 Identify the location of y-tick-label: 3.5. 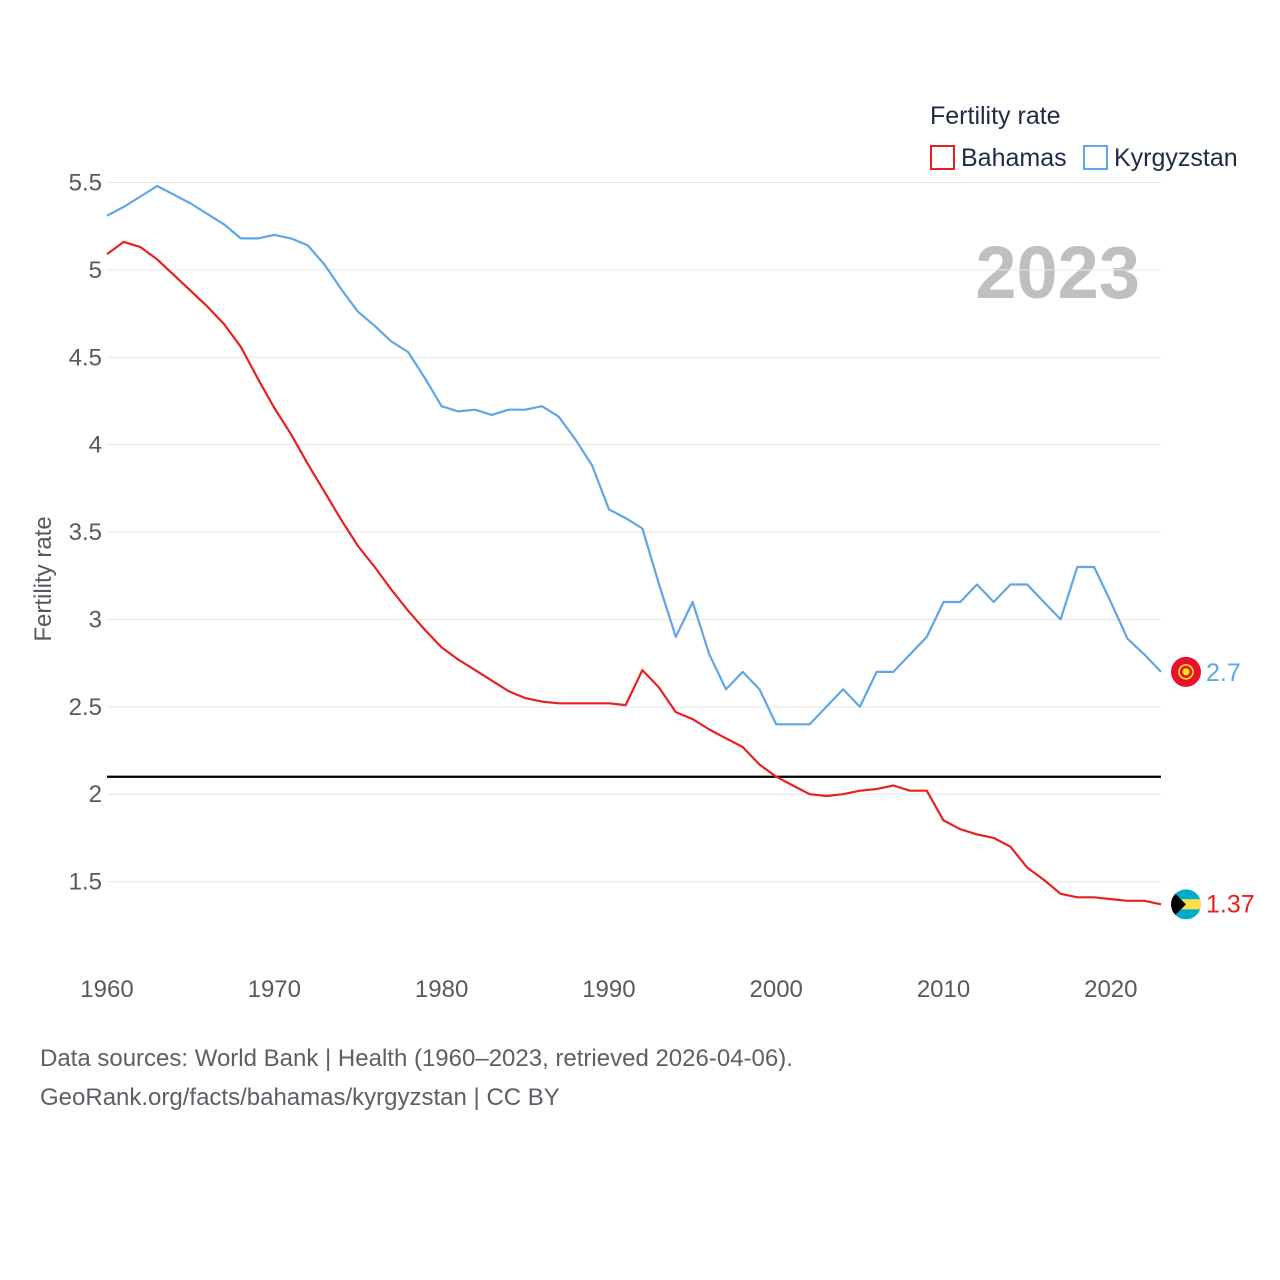
(85, 532).